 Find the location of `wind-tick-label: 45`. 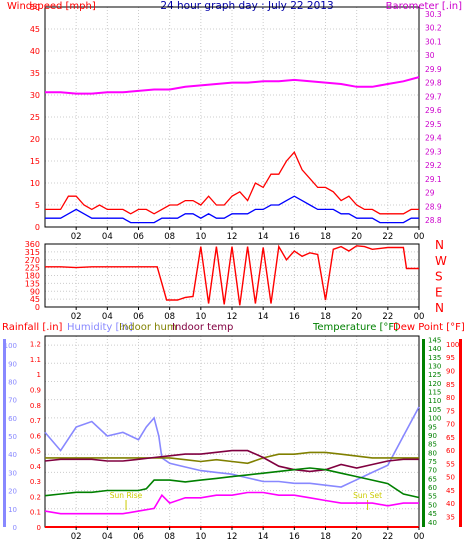

wind-tick-label: 45 is located at coordinates (35, 29).